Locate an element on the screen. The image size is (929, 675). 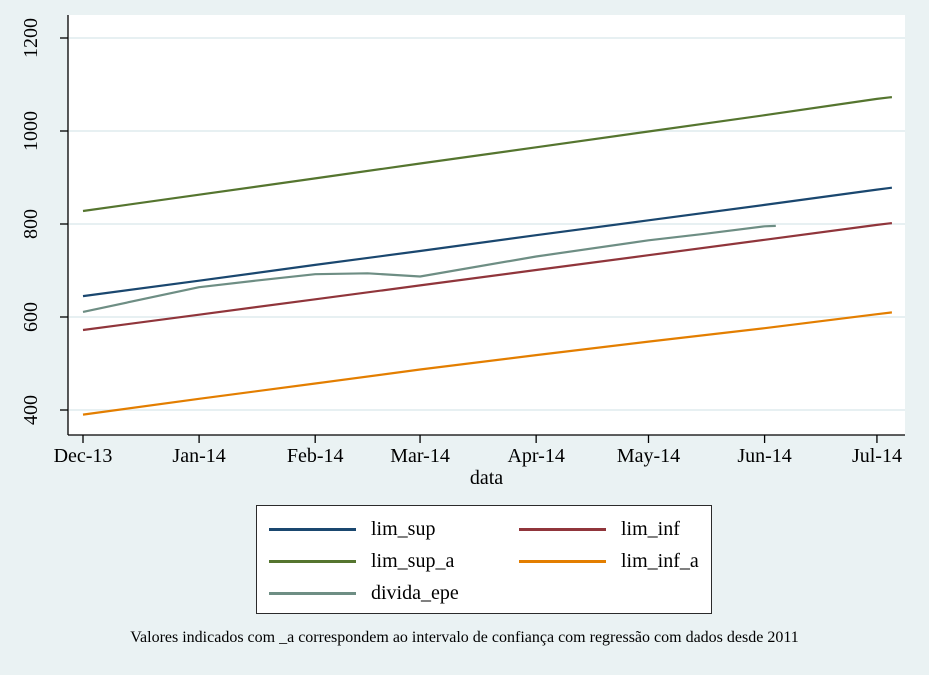
series-line-divida_epe is located at coordinates (429, 268).